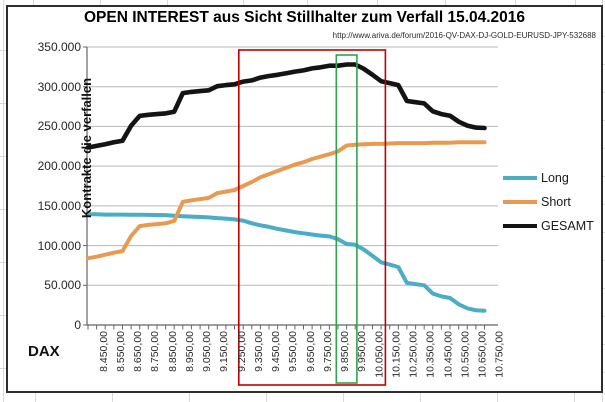 The width and height of the screenshot is (605, 402). I want to click on x-tick-label: 10.150,00, so click(396, 354).